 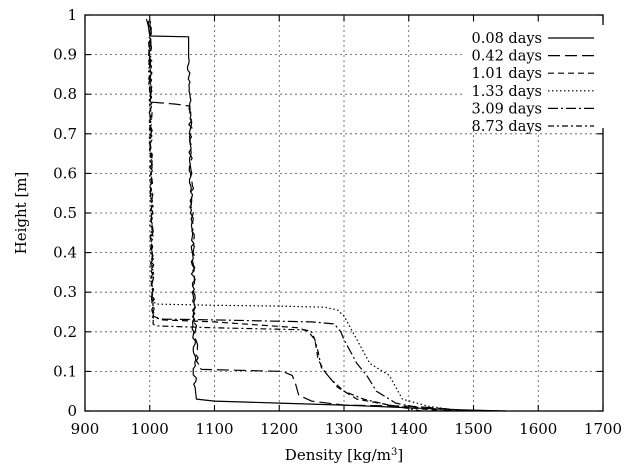 What do you see at coordinates (65, 55) in the screenshot?
I see `y-tick-label: 0.9` at bounding box center [65, 55].